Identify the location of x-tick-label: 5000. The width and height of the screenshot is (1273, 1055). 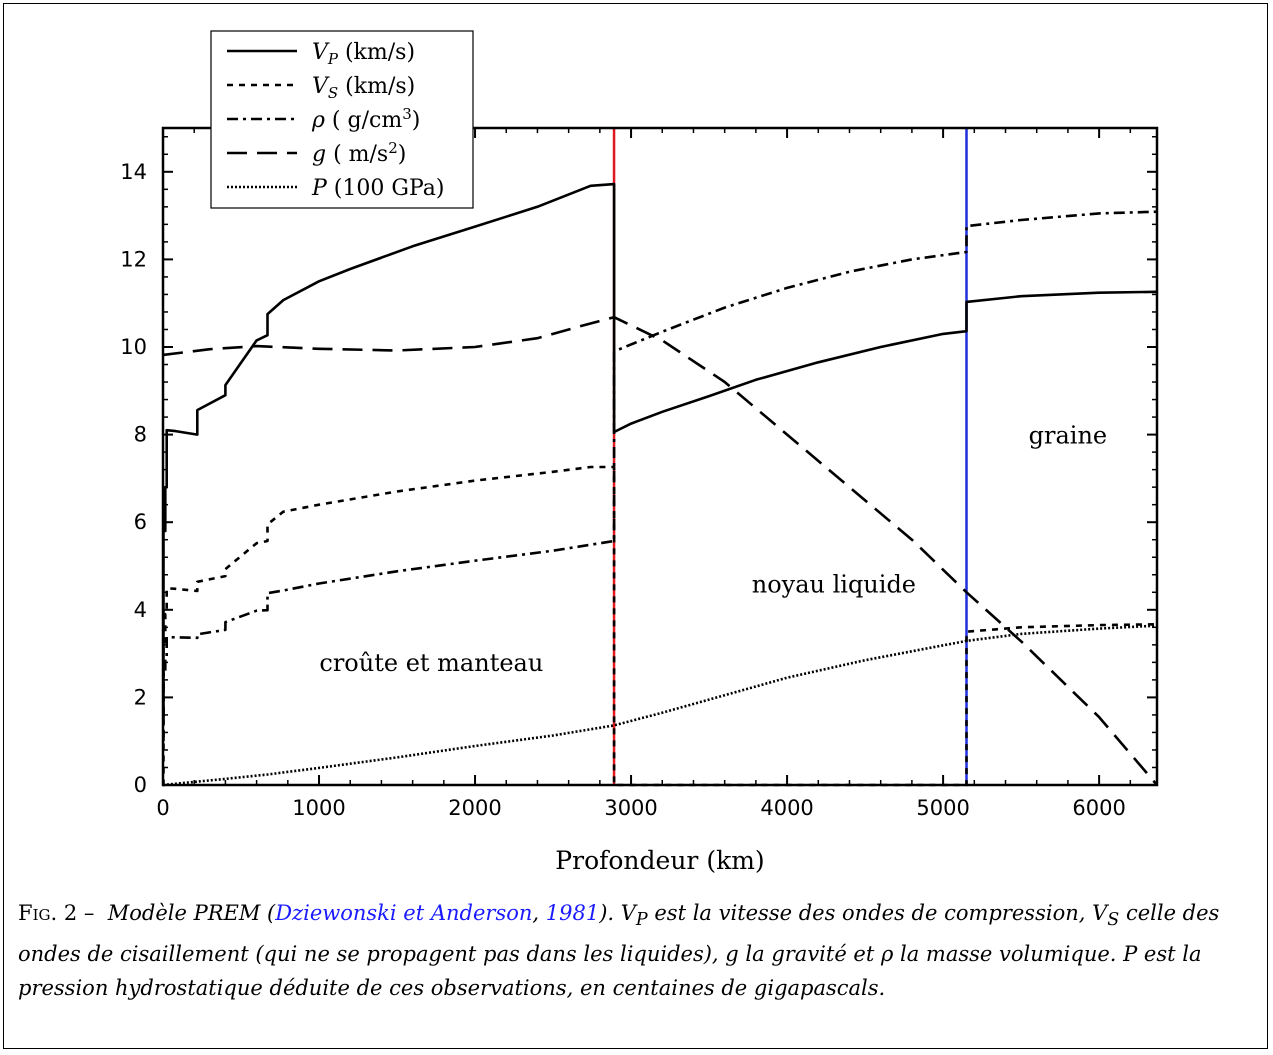
(942, 808).